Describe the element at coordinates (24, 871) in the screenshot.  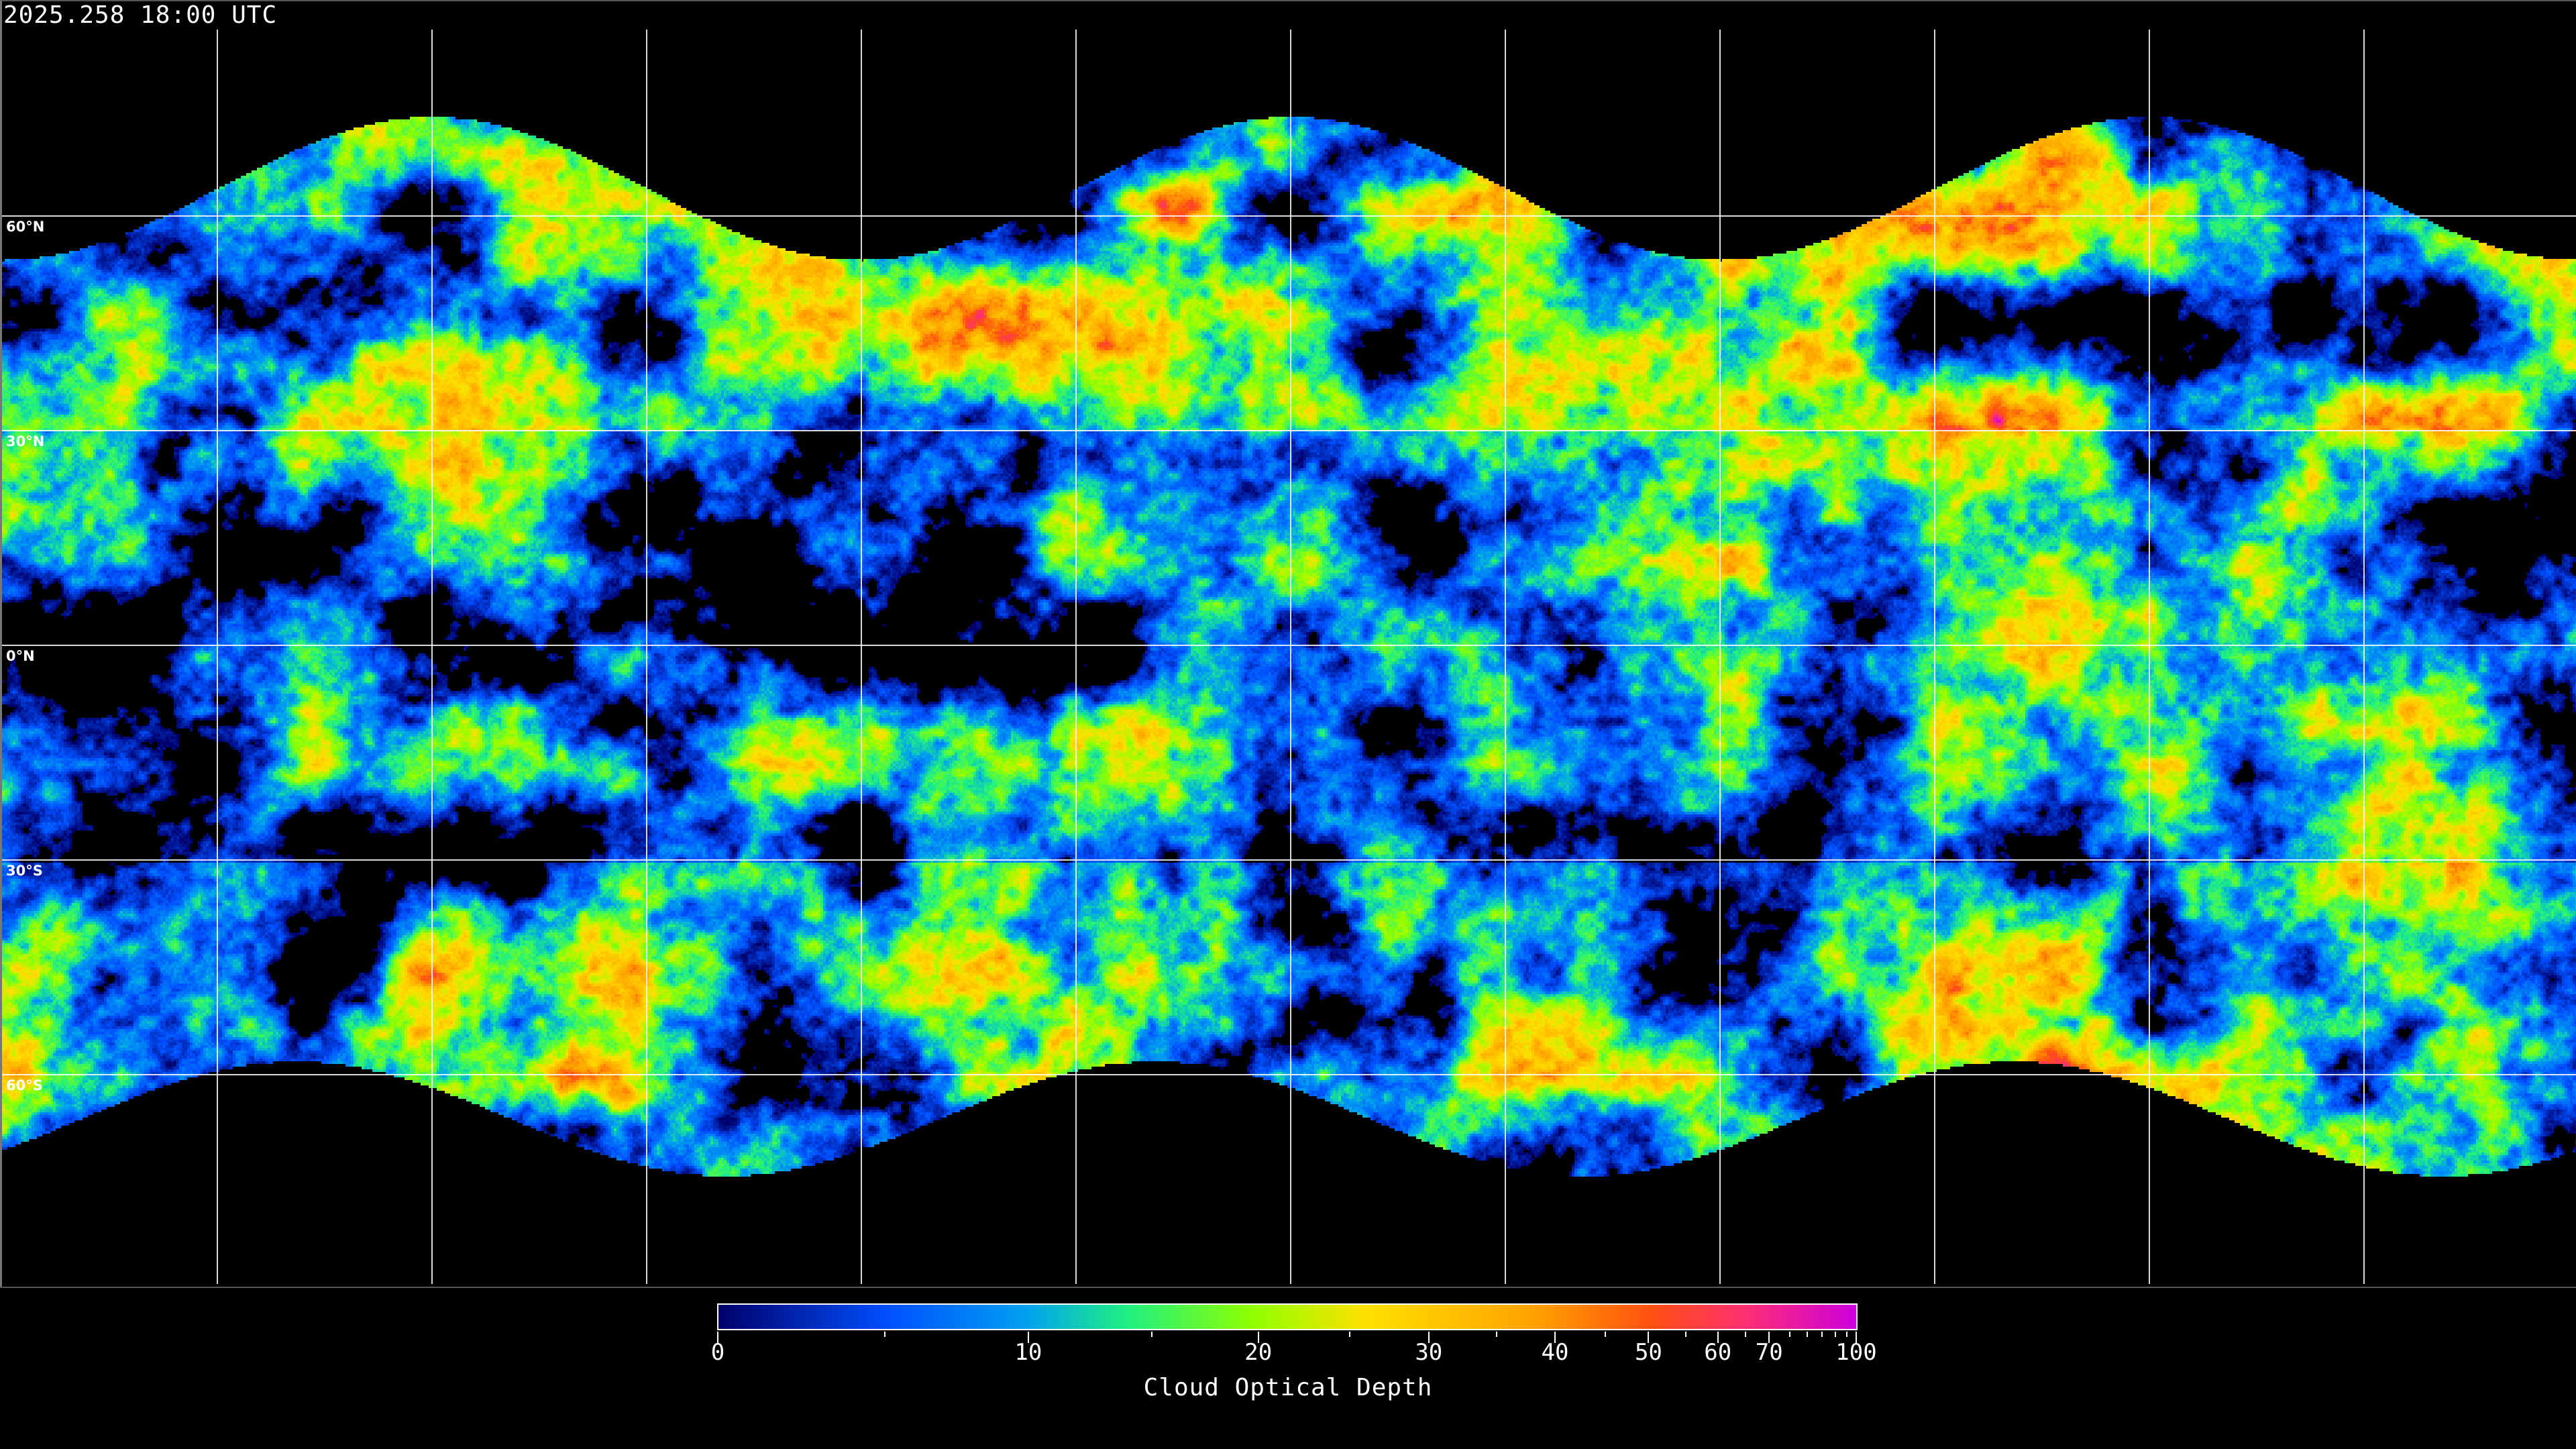
I see `latitude-label: 30°S` at that location.